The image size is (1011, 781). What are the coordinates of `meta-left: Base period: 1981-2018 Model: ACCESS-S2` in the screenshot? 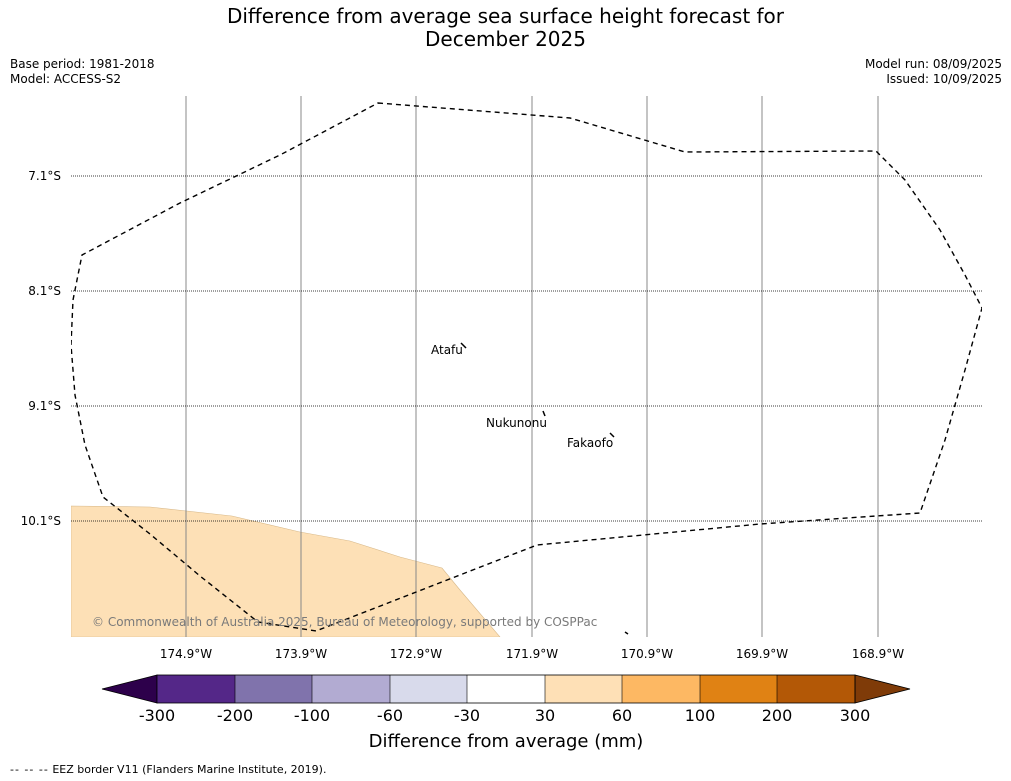 It's located at (82, 72).